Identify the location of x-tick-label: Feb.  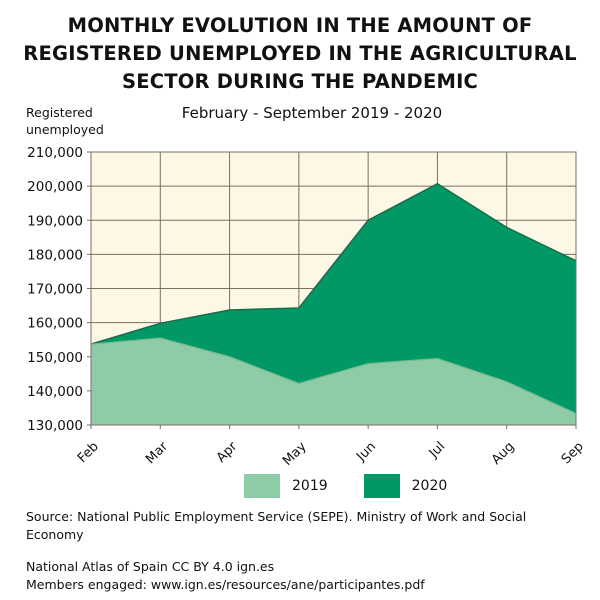
(88, 452).